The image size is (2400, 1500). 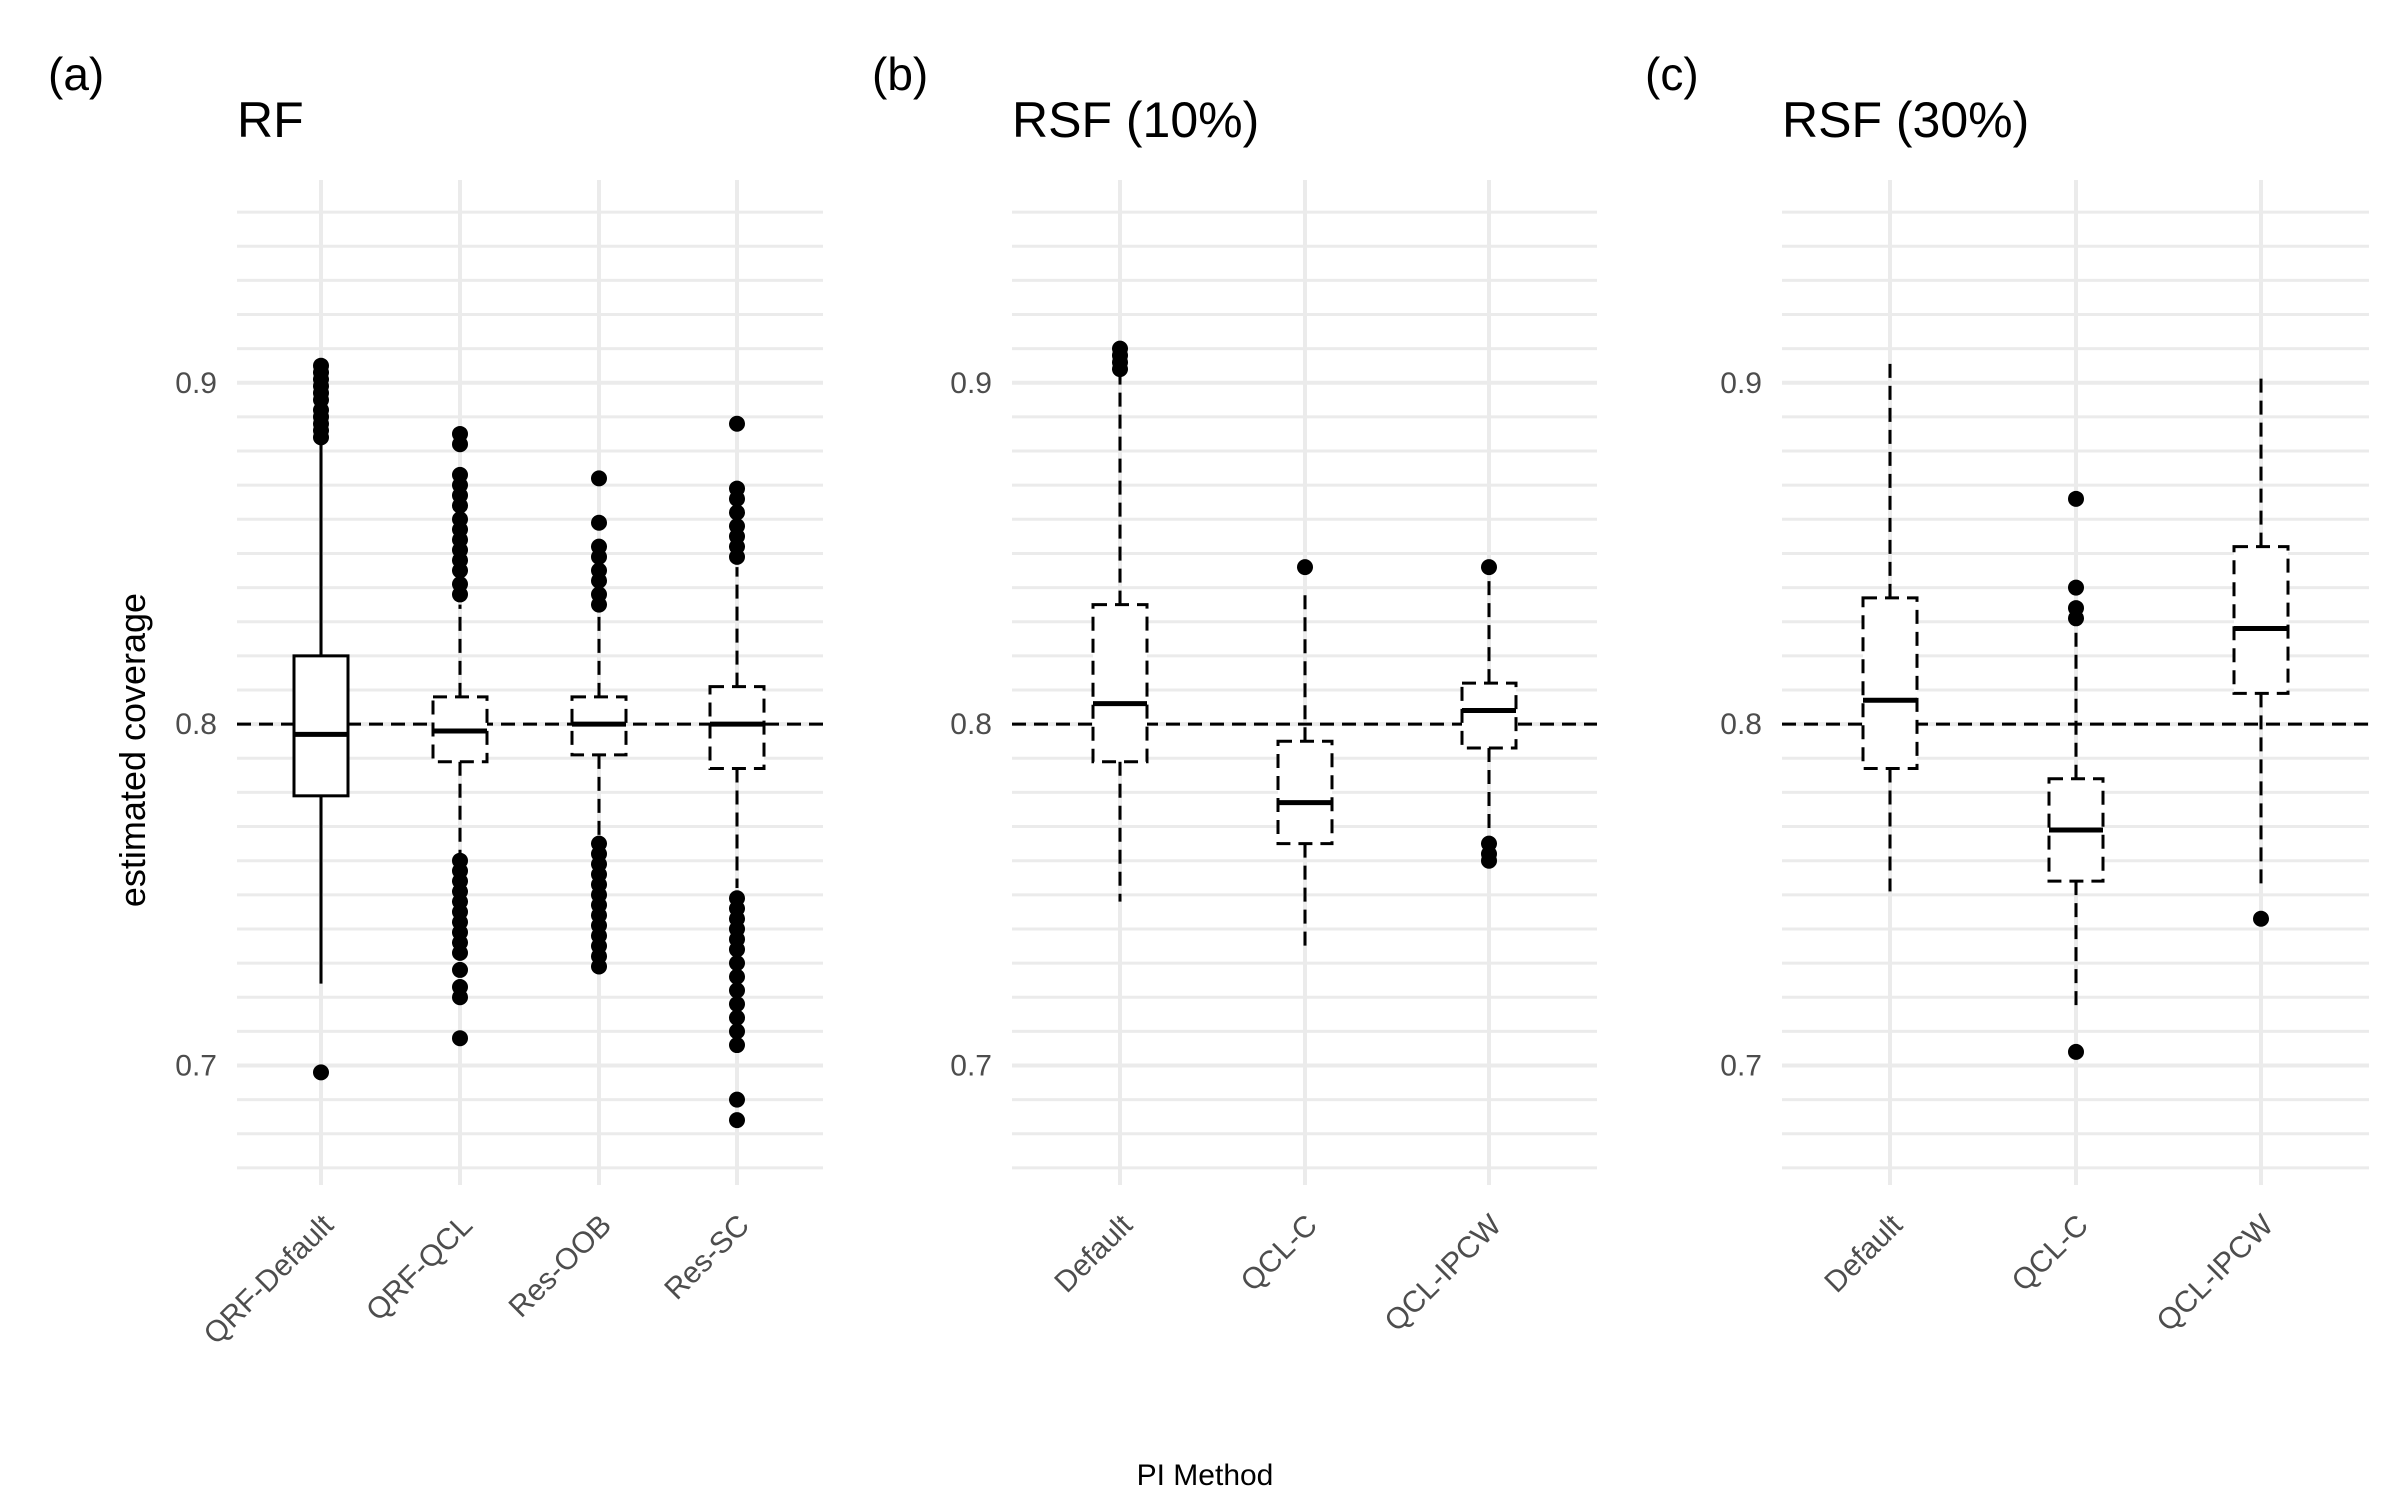 I want to click on x-tick-label: Res-SC, so click(x=707, y=1258).